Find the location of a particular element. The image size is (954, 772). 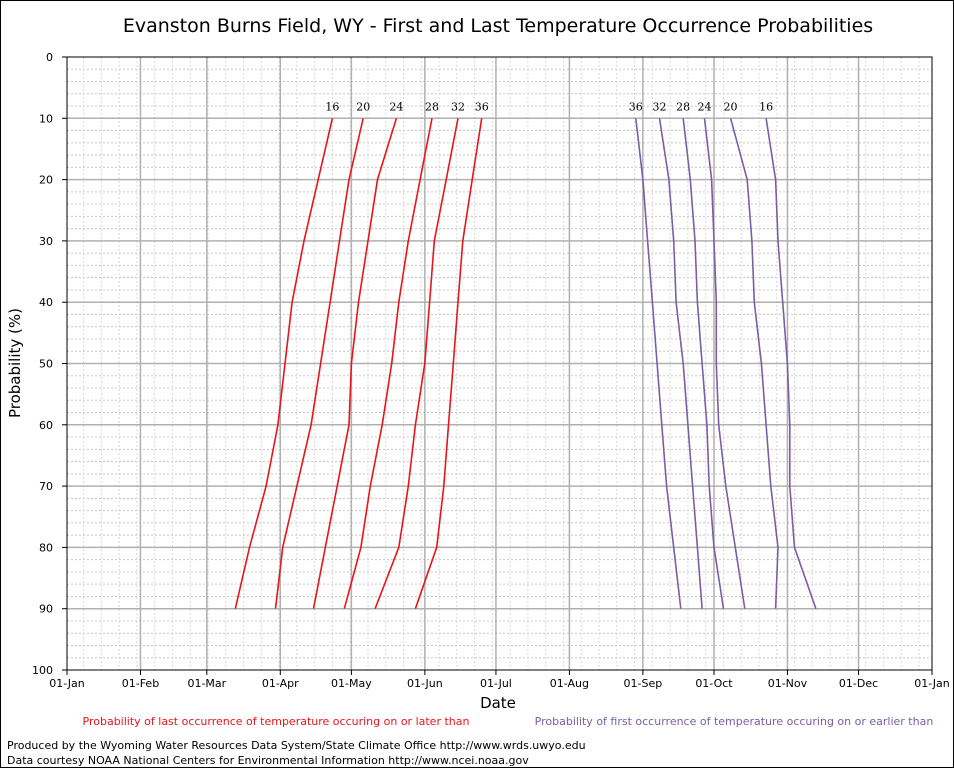

series-label-first-36: 36 is located at coordinates (636, 106).